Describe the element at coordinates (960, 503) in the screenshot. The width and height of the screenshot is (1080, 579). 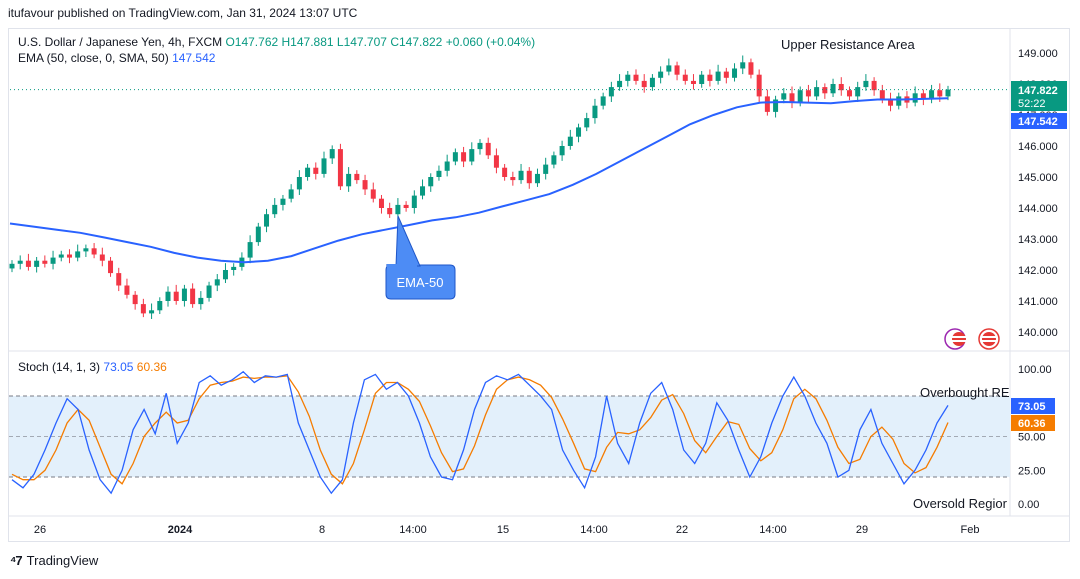
I see `oversold-label: Oversold Regior` at that location.